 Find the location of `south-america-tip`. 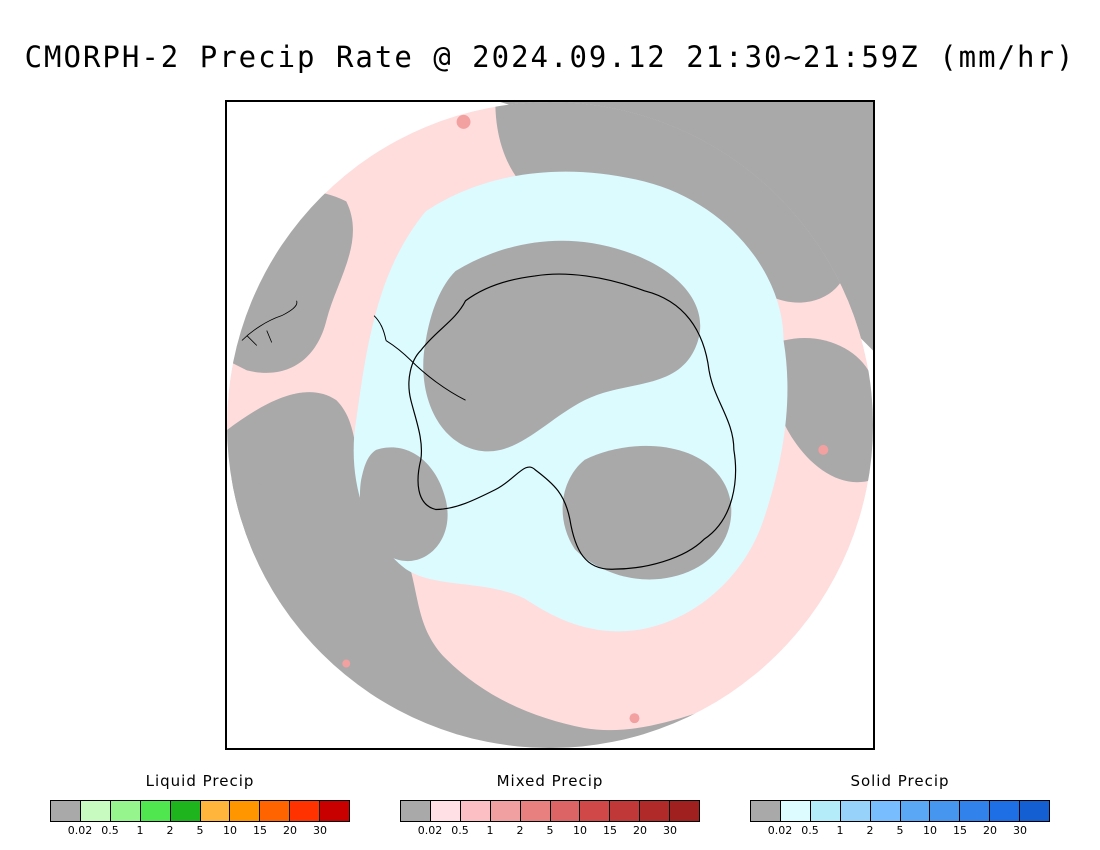

south-america-tip is located at coordinates (269, 323).